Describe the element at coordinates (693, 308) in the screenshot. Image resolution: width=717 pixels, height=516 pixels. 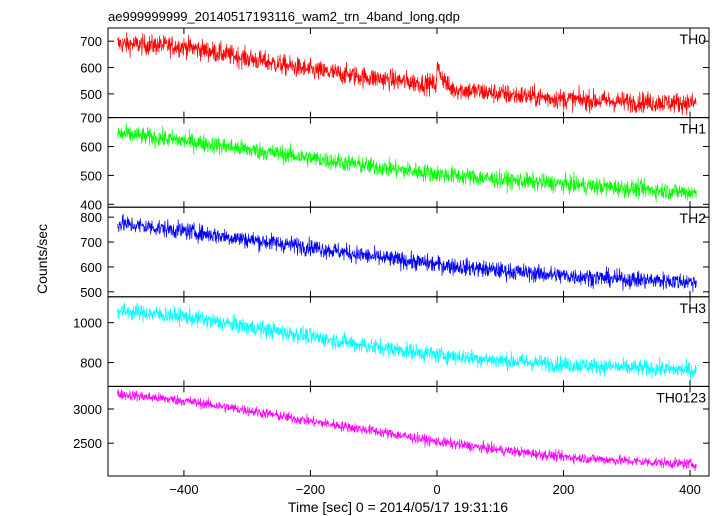
I see `series-label: TH3` at that location.